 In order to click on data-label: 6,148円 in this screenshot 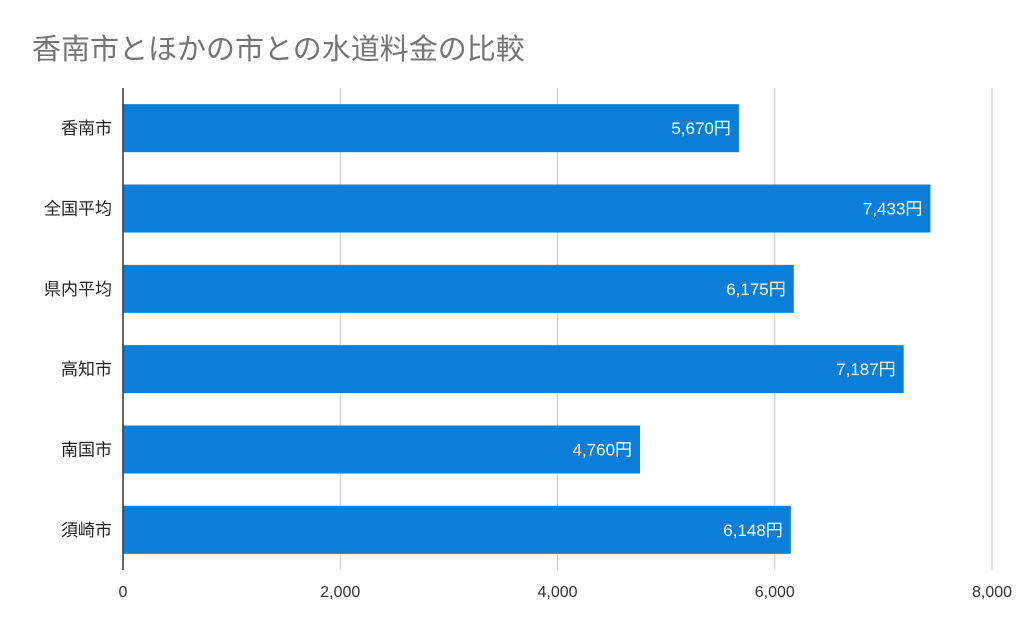, I will do `click(753, 530)`.